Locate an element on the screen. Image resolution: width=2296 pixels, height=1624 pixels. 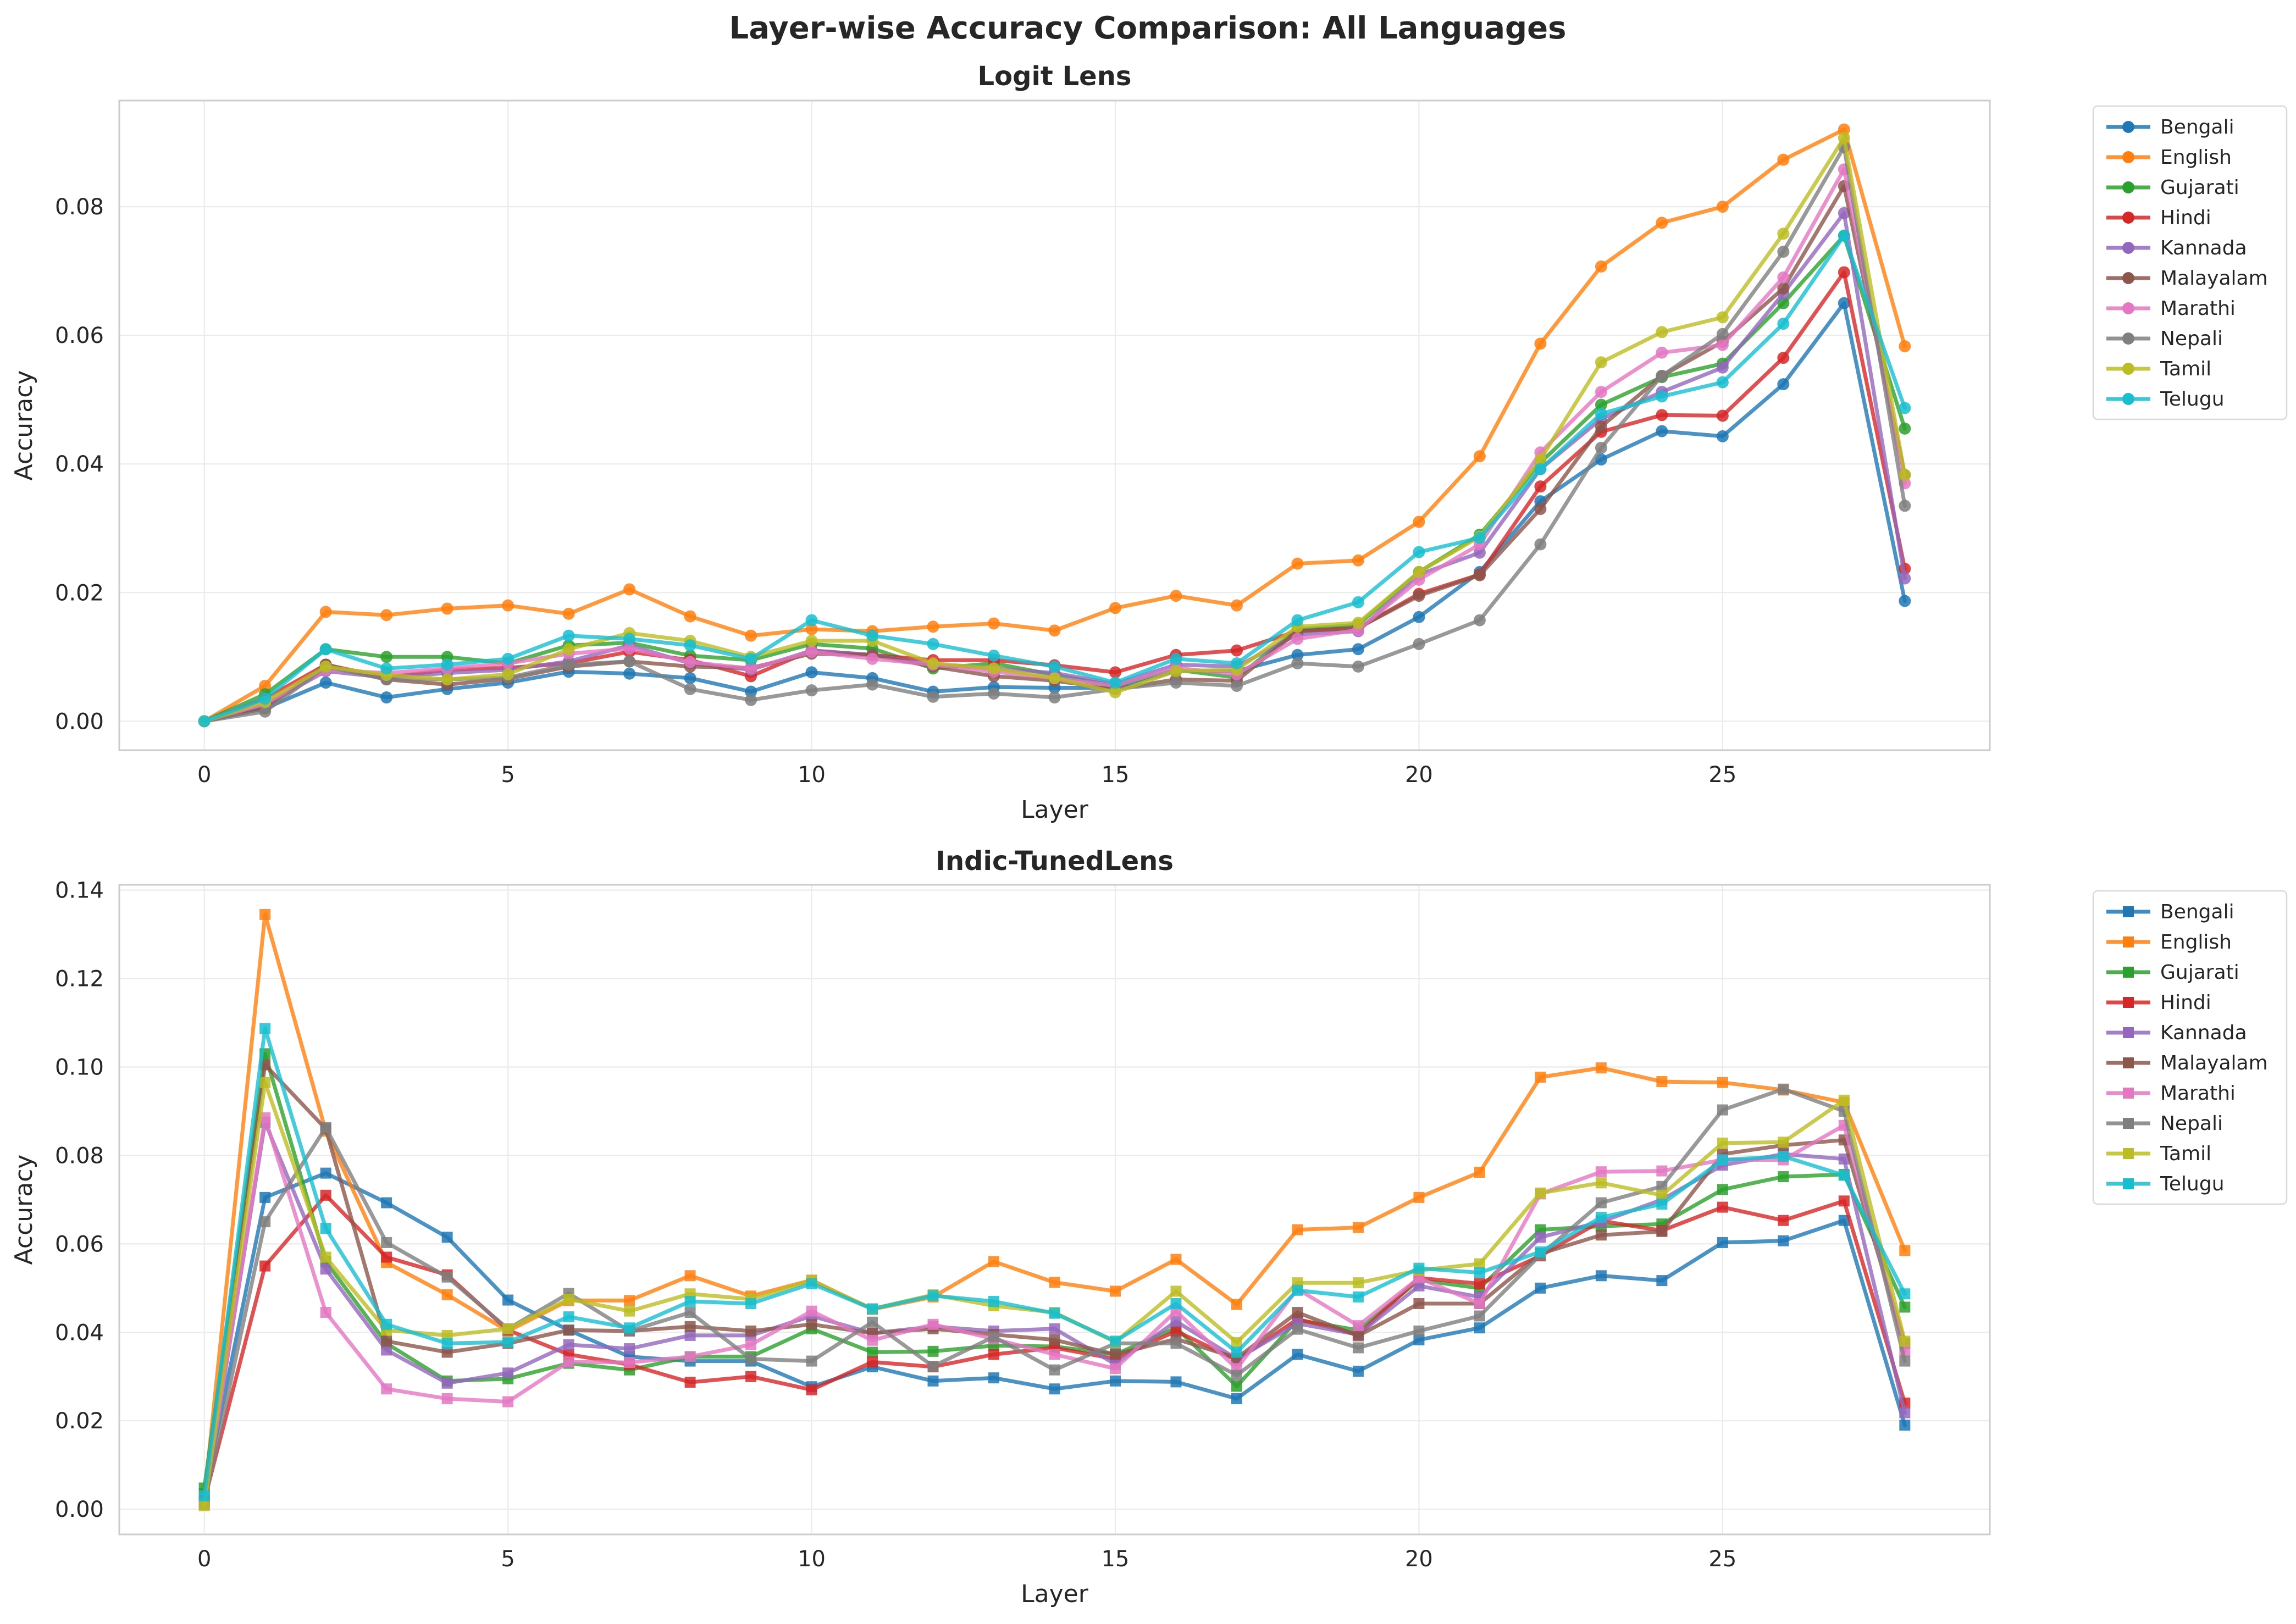
logit-lens-x-axis-label: Layer is located at coordinates (1055, 810).